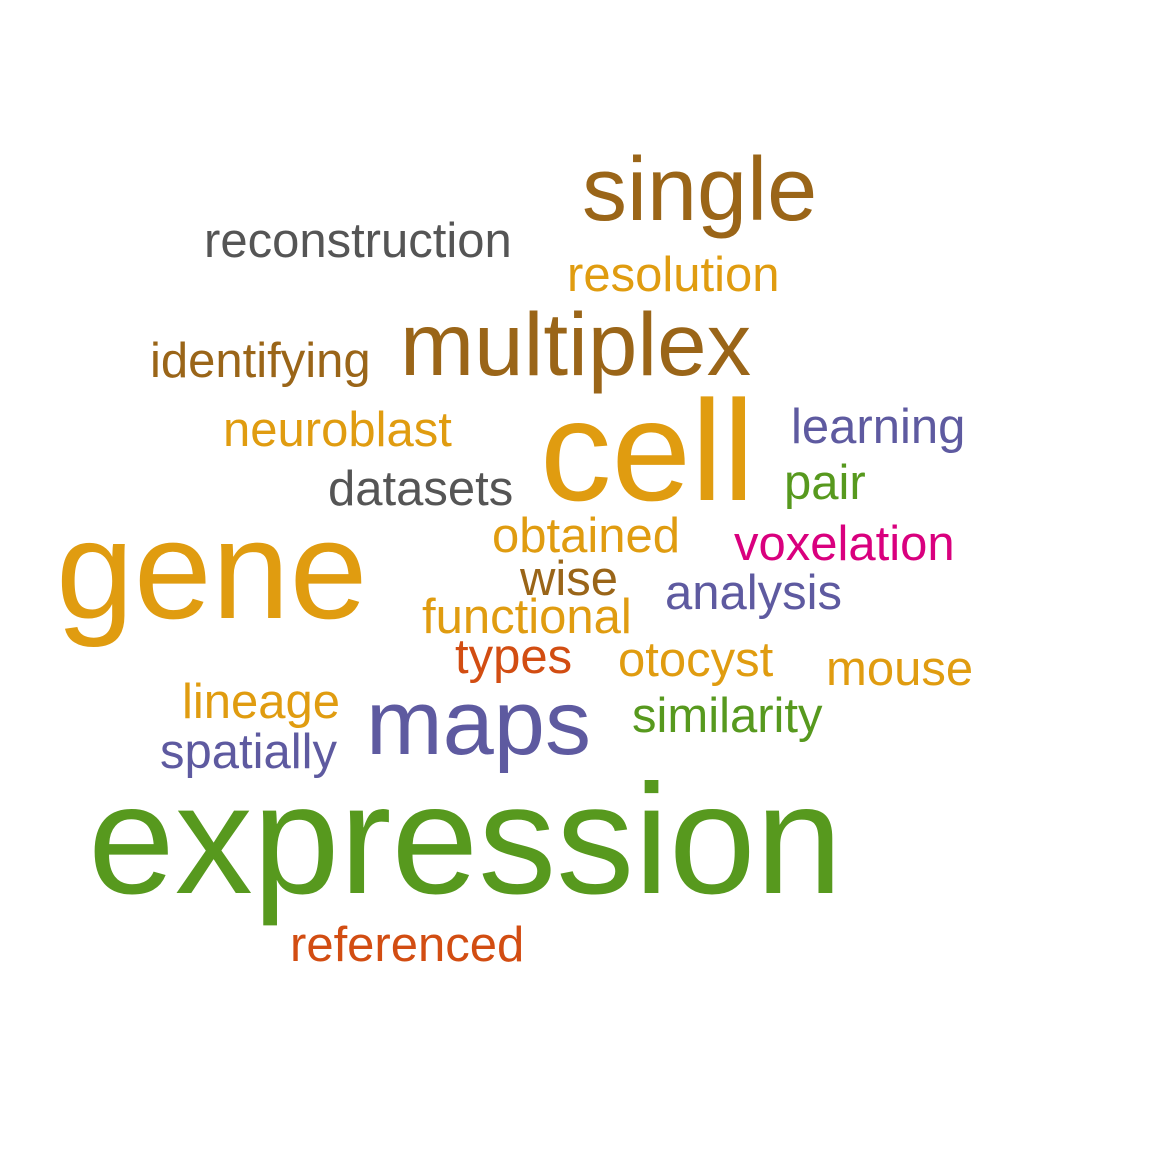 This screenshot has width=1152, height=1152. What do you see at coordinates (727, 716) in the screenshot?
I see `word-similarity: similarity` at bounding box center [727, 716].